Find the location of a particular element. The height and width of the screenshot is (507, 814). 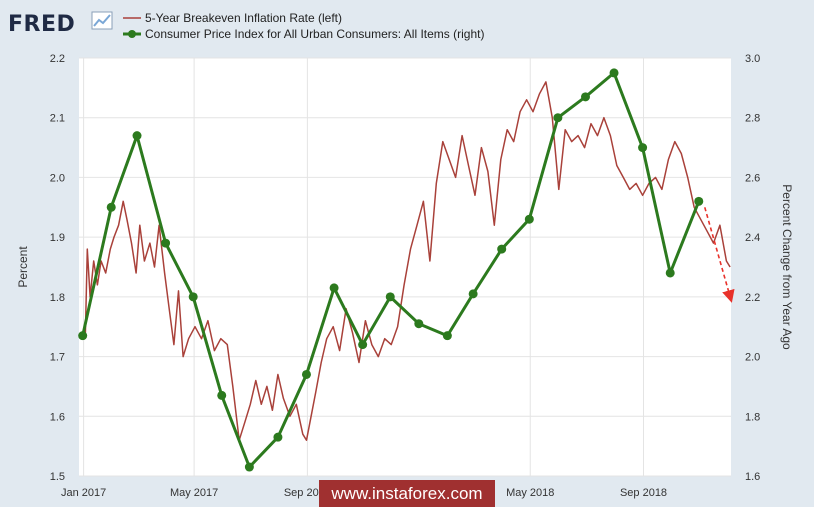

fred-logo: FRED is located at coordinates (60, 24).